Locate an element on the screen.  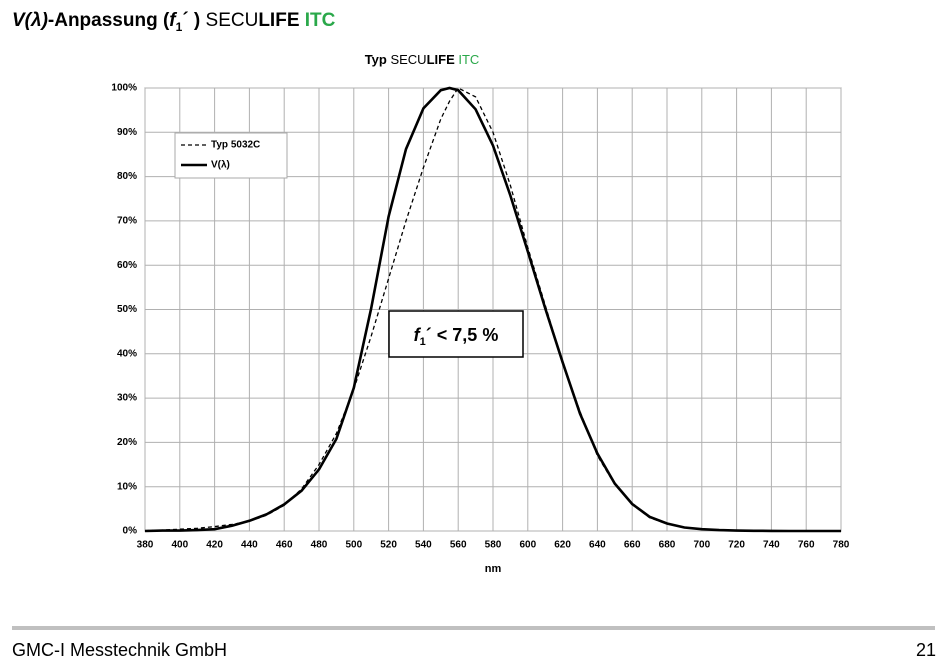
x-tick-label: 400 is located at coordinates (179, 545).